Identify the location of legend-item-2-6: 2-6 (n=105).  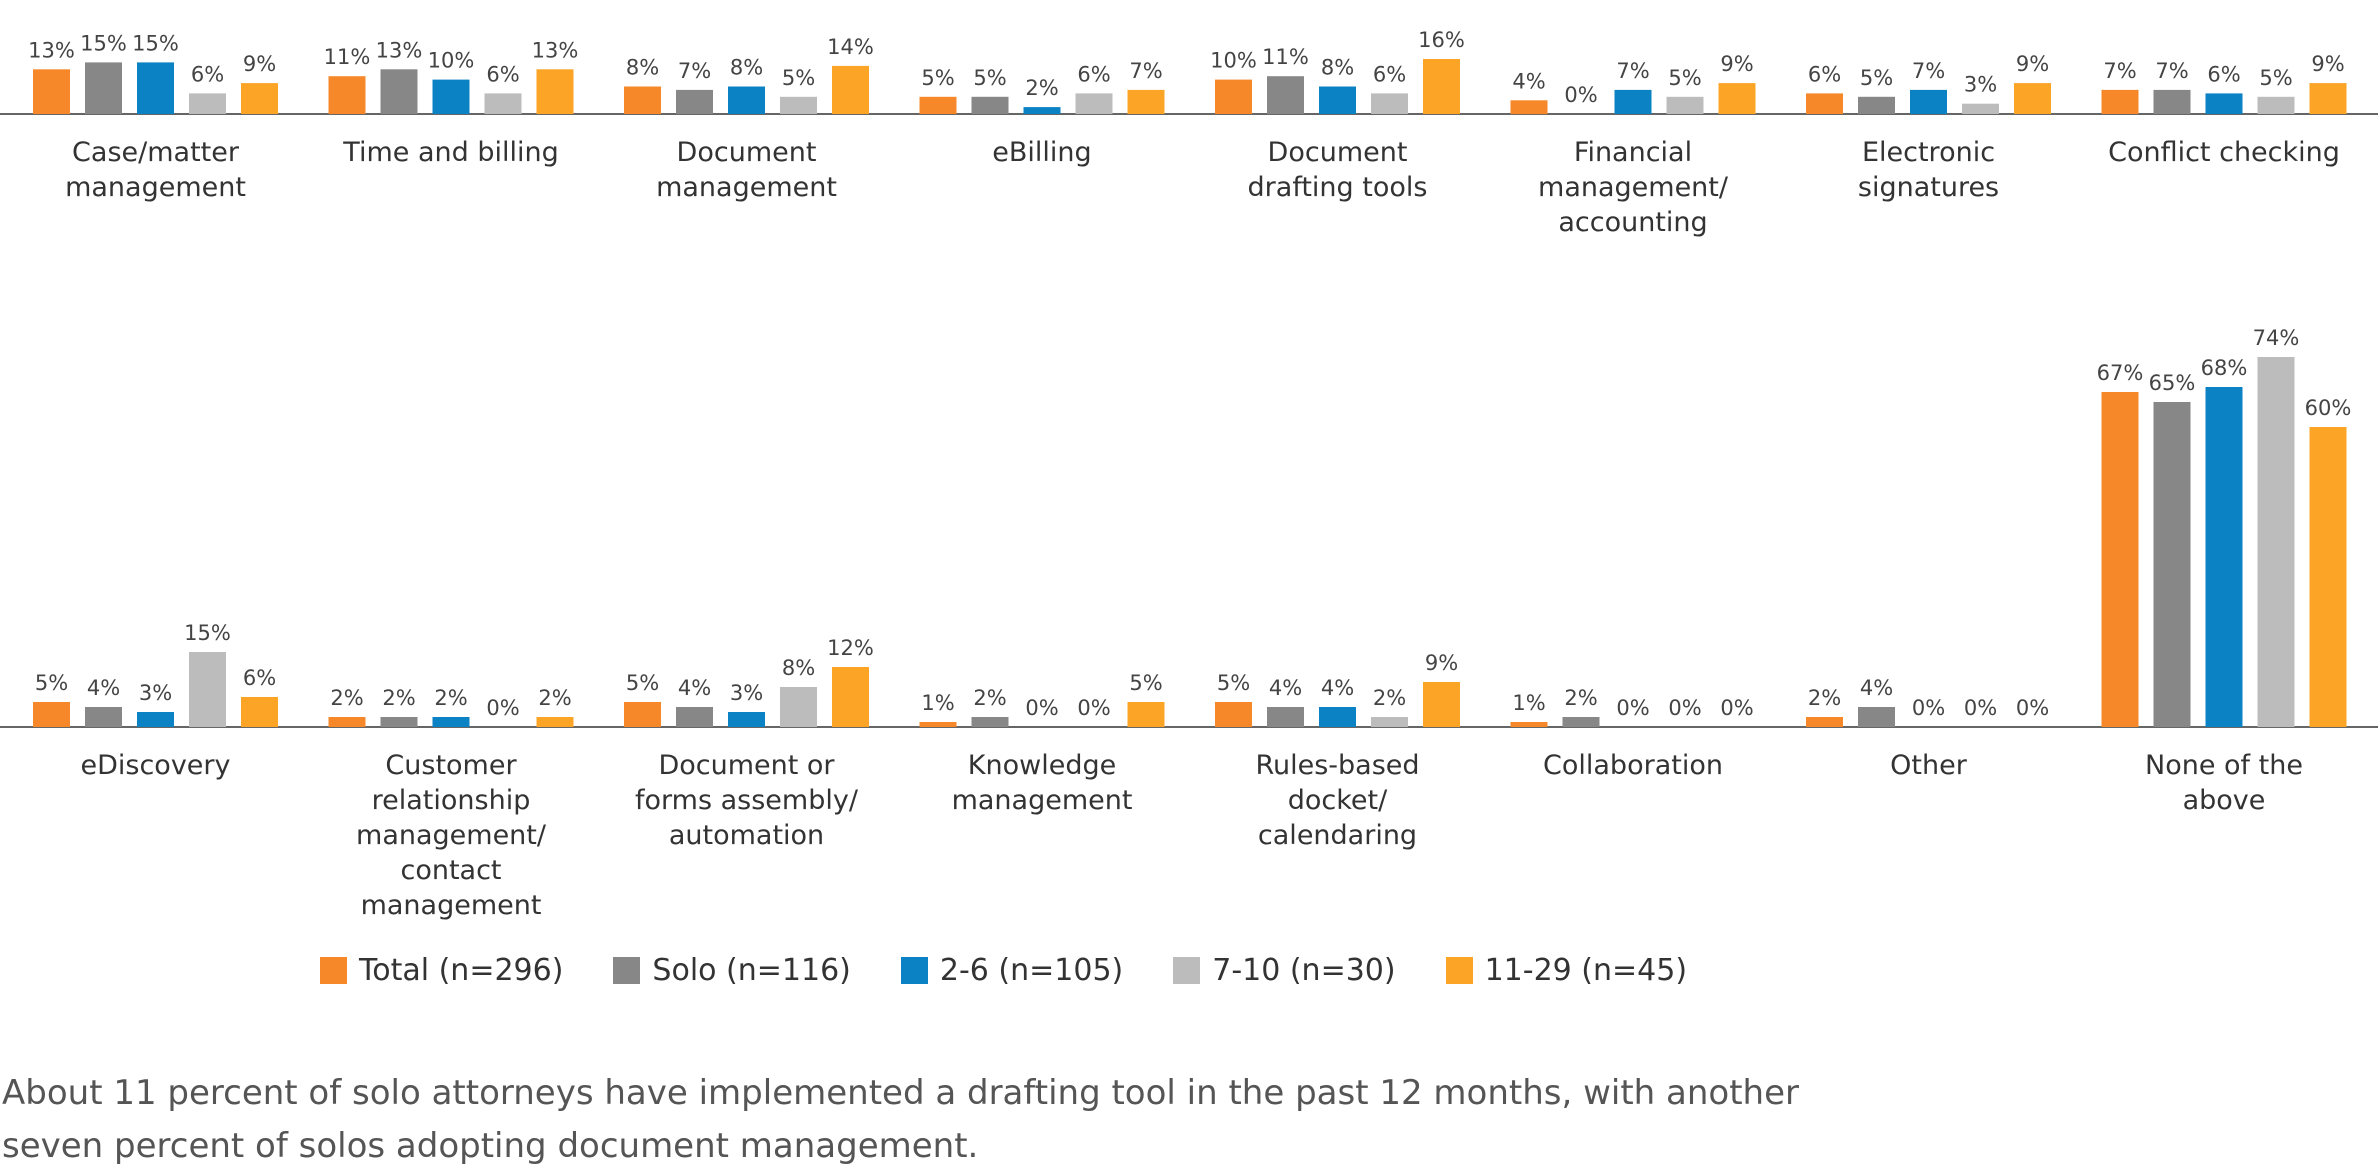
(1012, 970).